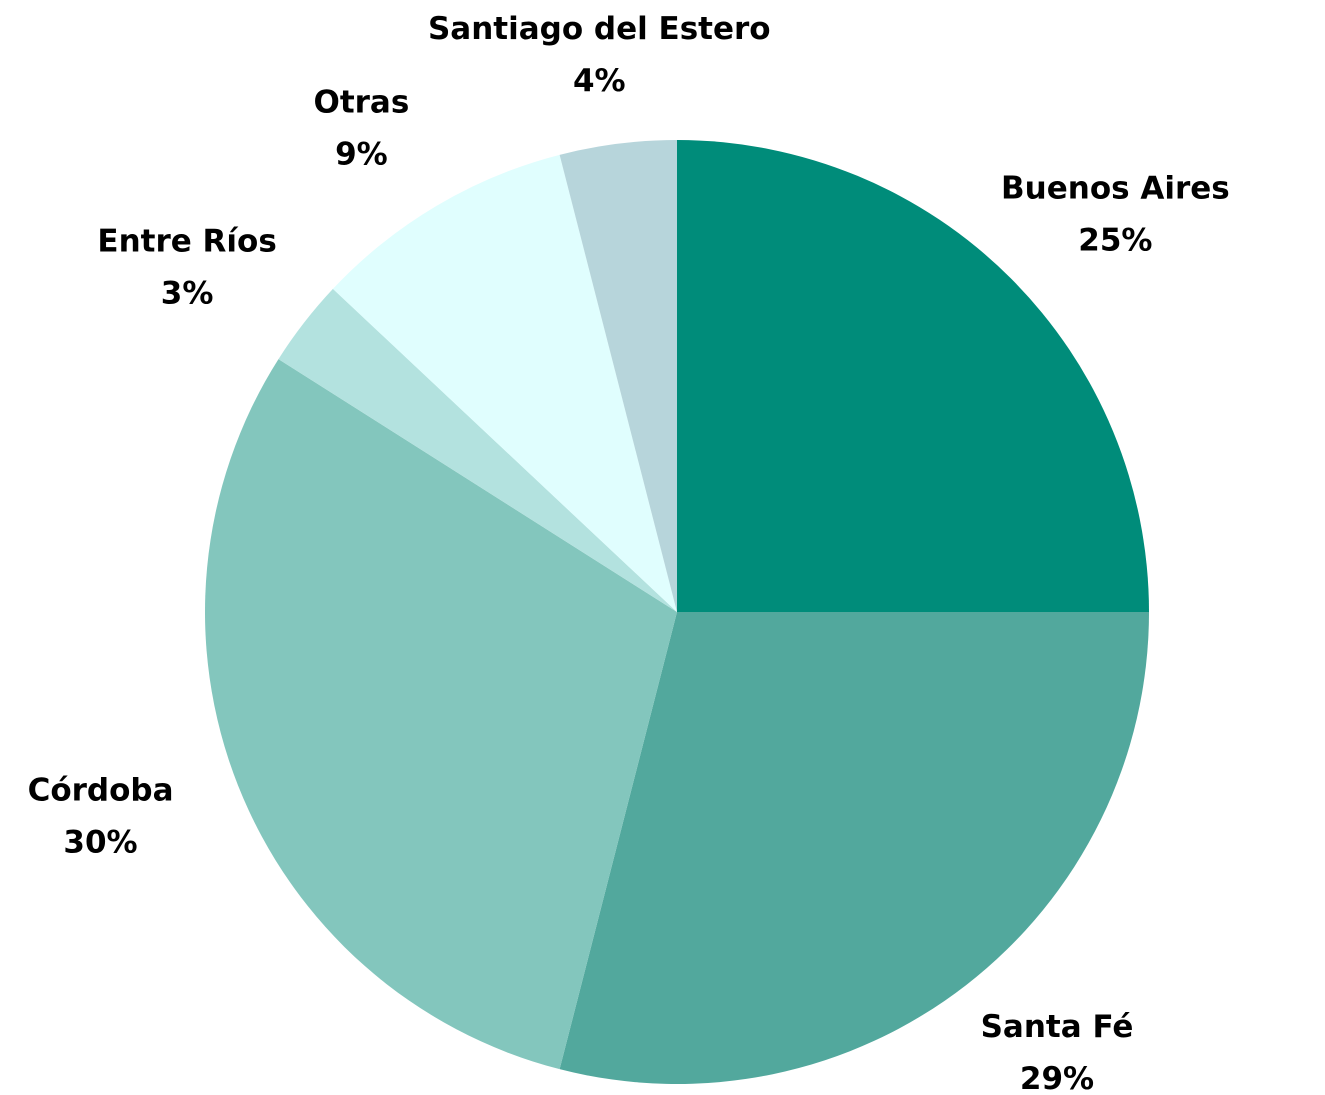 This screenshot has height=1095, width=1325. I want to click on value-label: 30%, so click(100, 843).